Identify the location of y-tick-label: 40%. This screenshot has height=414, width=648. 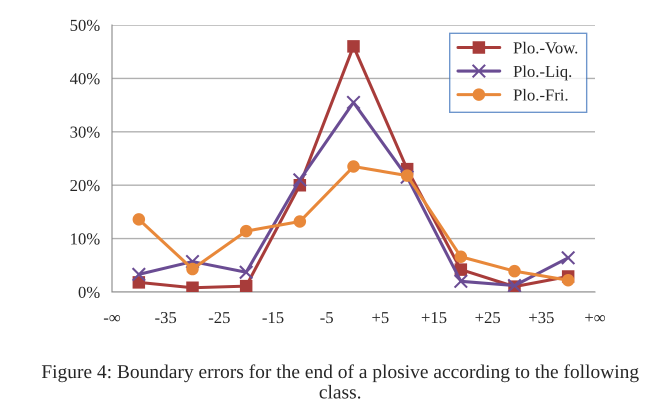
(85, 78).